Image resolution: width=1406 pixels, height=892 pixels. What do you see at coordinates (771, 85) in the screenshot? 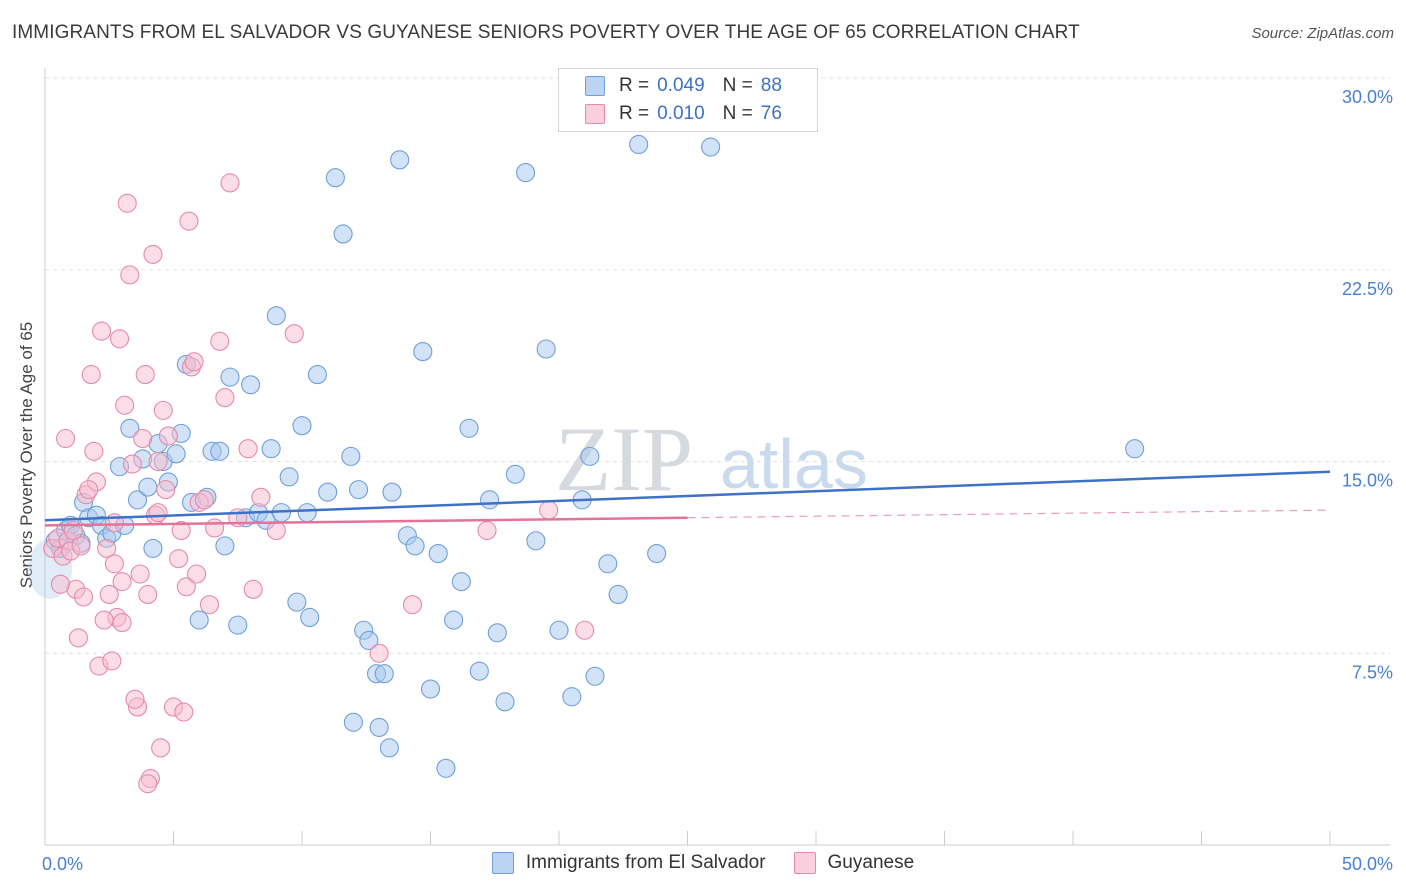
I see `legend-n-value: 88` at bounding box center [771, 85].